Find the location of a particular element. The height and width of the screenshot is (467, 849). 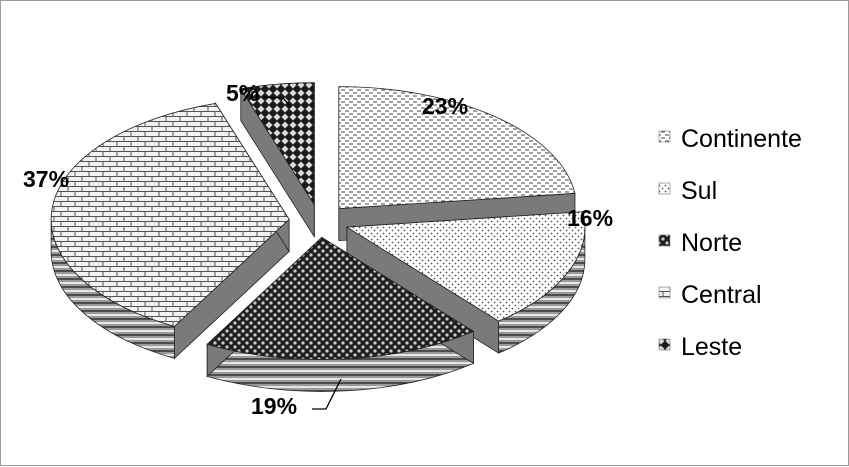

slice-top-leste is located at coordinates (277, 144).